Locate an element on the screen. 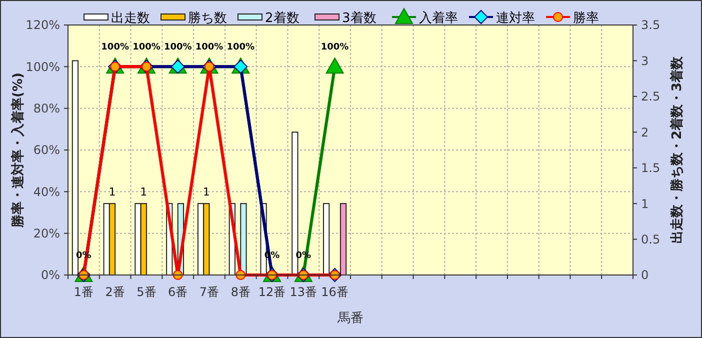 This screenshot has height=338, width=702. y-tick-label: 100% is located at coordinates (43, 67).